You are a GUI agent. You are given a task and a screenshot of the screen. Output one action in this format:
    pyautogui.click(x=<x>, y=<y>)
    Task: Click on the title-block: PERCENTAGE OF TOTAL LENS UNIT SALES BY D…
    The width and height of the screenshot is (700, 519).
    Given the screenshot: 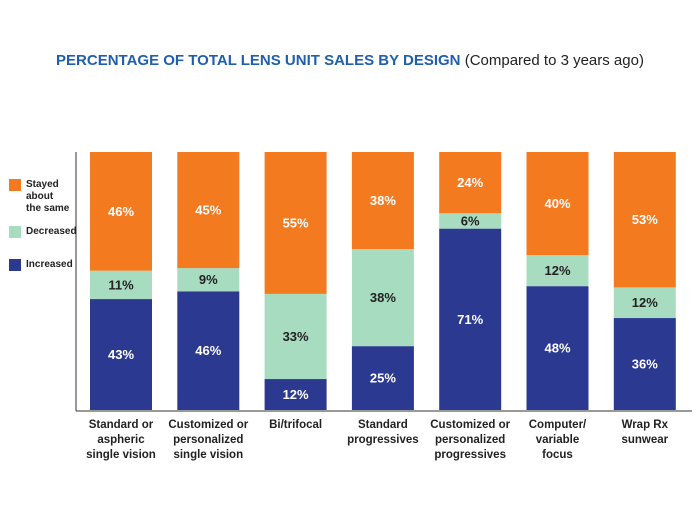 What is the action you would take?
    pyautogui.click(x=350, y=60)
    